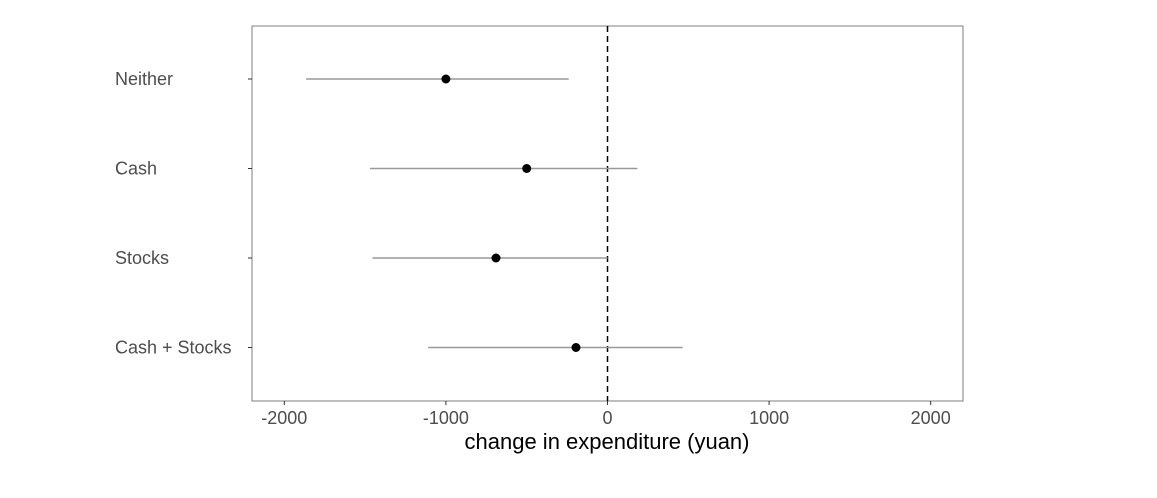  Describe the element at coordinates (136, 169) in the screenshot. I see `y-tick-label: Cash` at that location.